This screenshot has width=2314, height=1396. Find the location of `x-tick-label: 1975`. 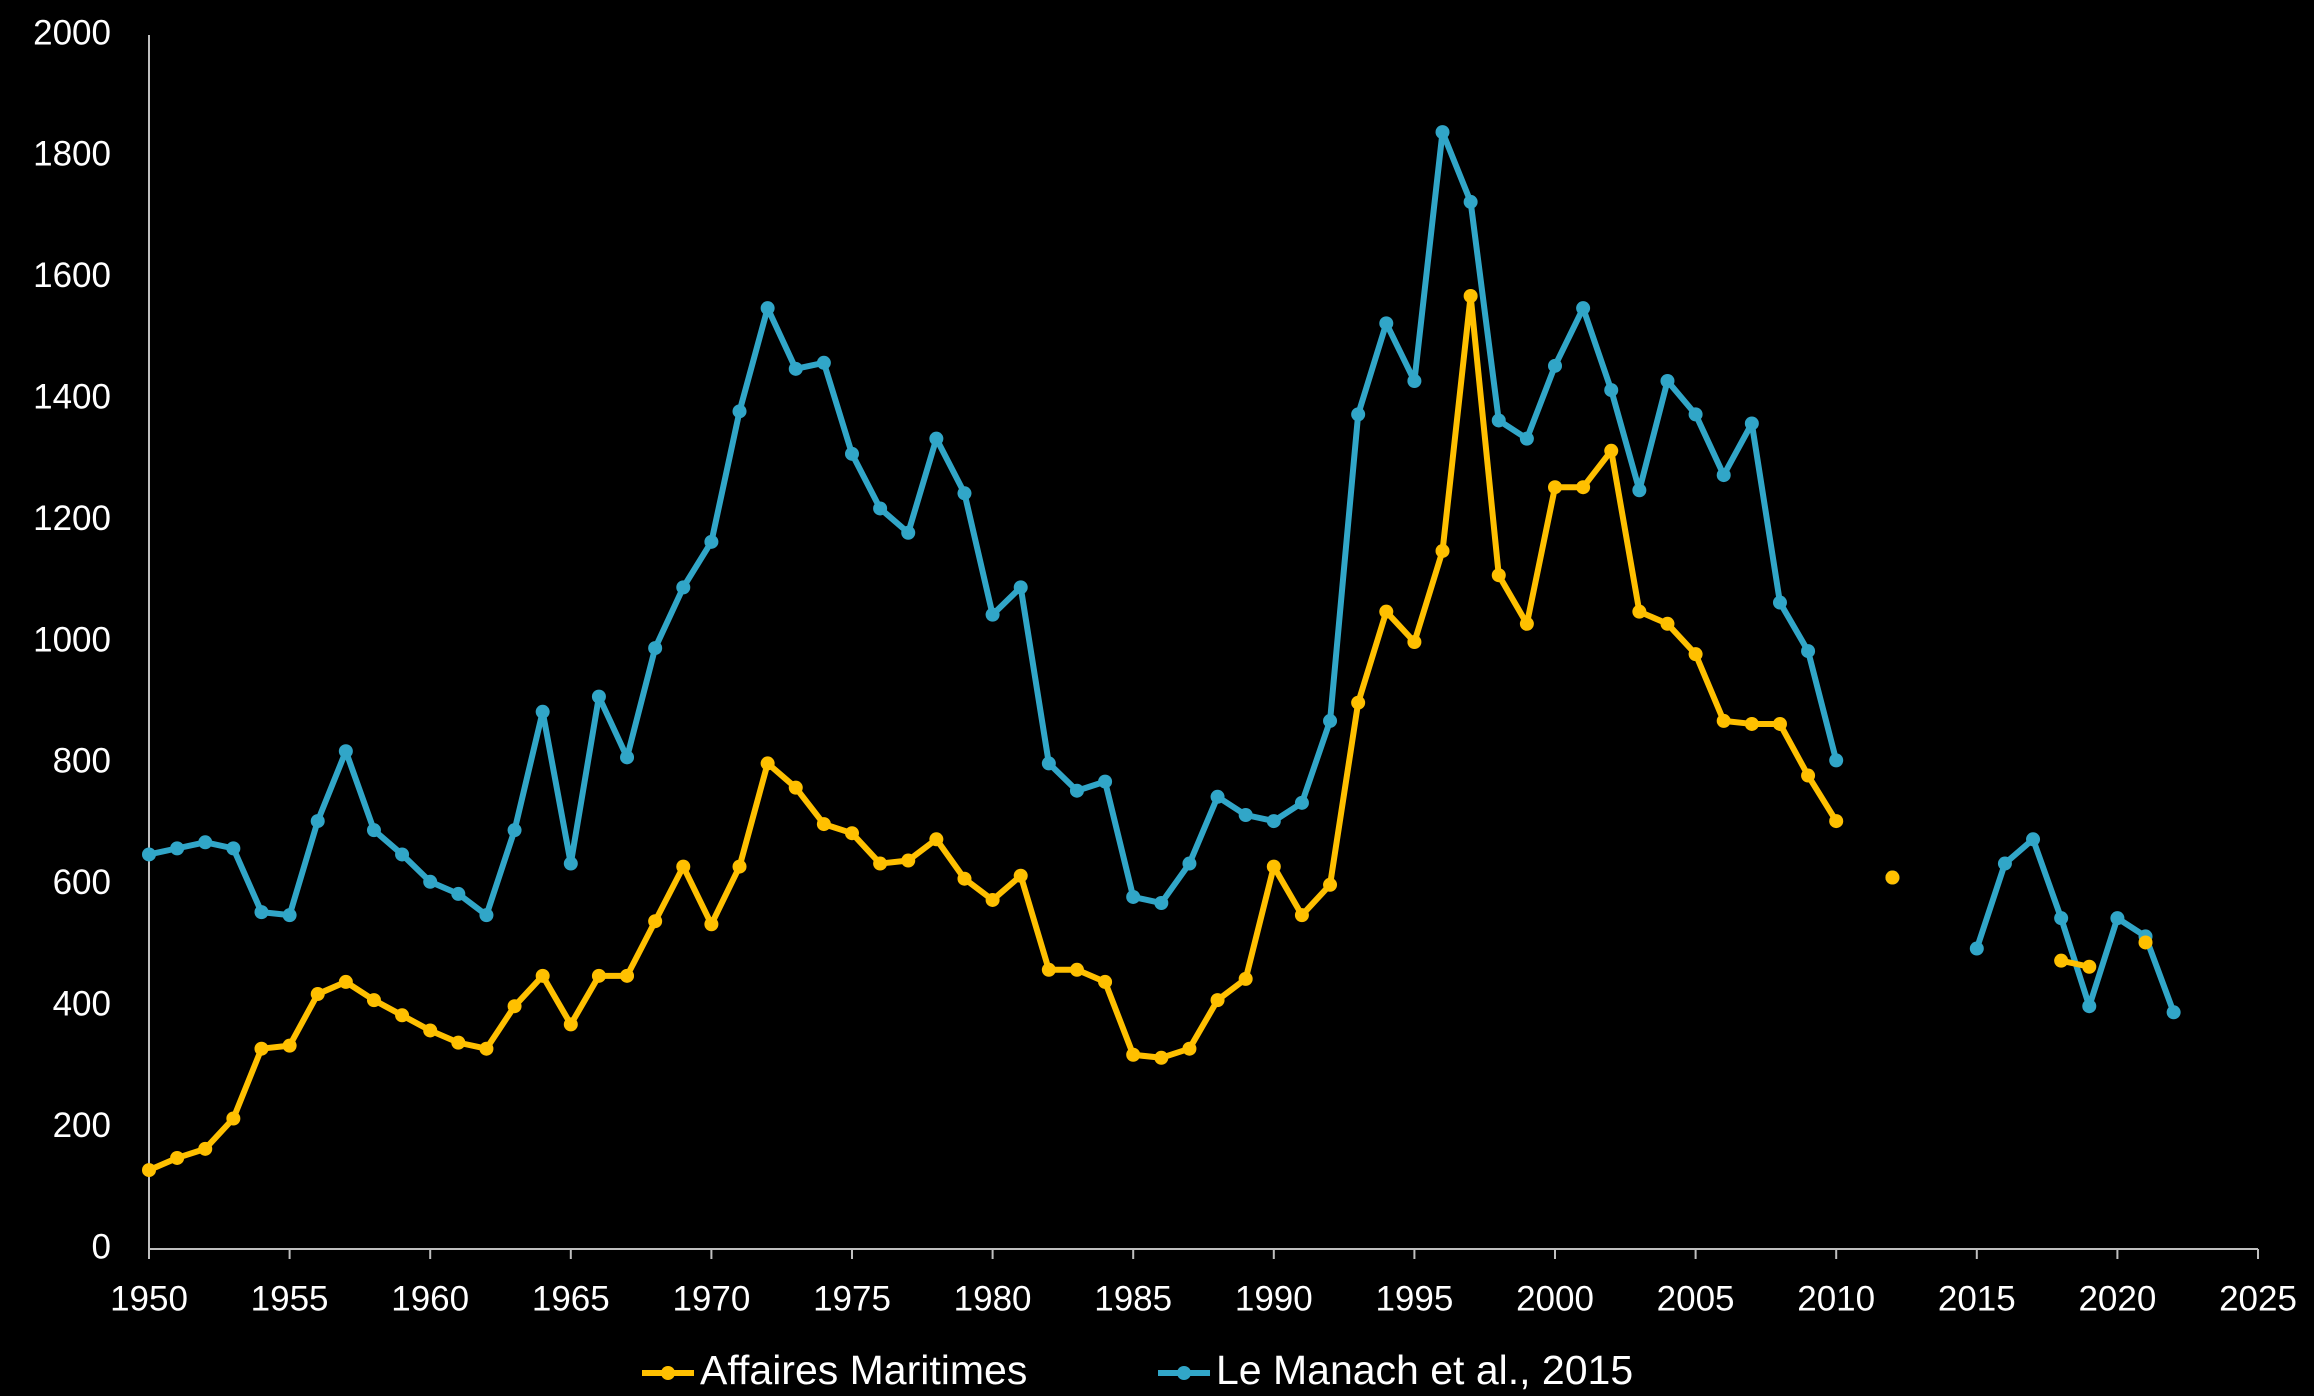

x-tick-label: 1975 is located at coordinates (852, 1298).